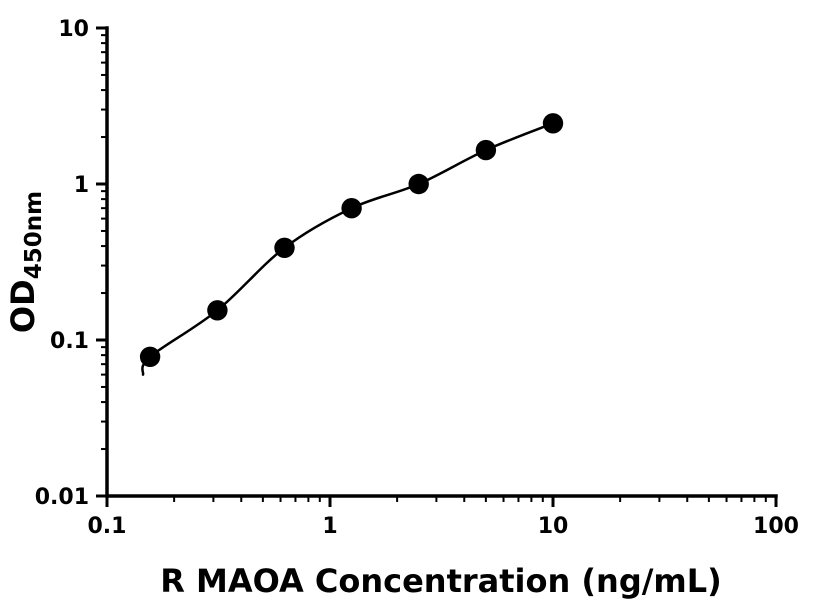  What do you see at coordinates (107, 526) in the screenshot?
I see `x-tick-label: 0.1` at bounding box center [107, 526].